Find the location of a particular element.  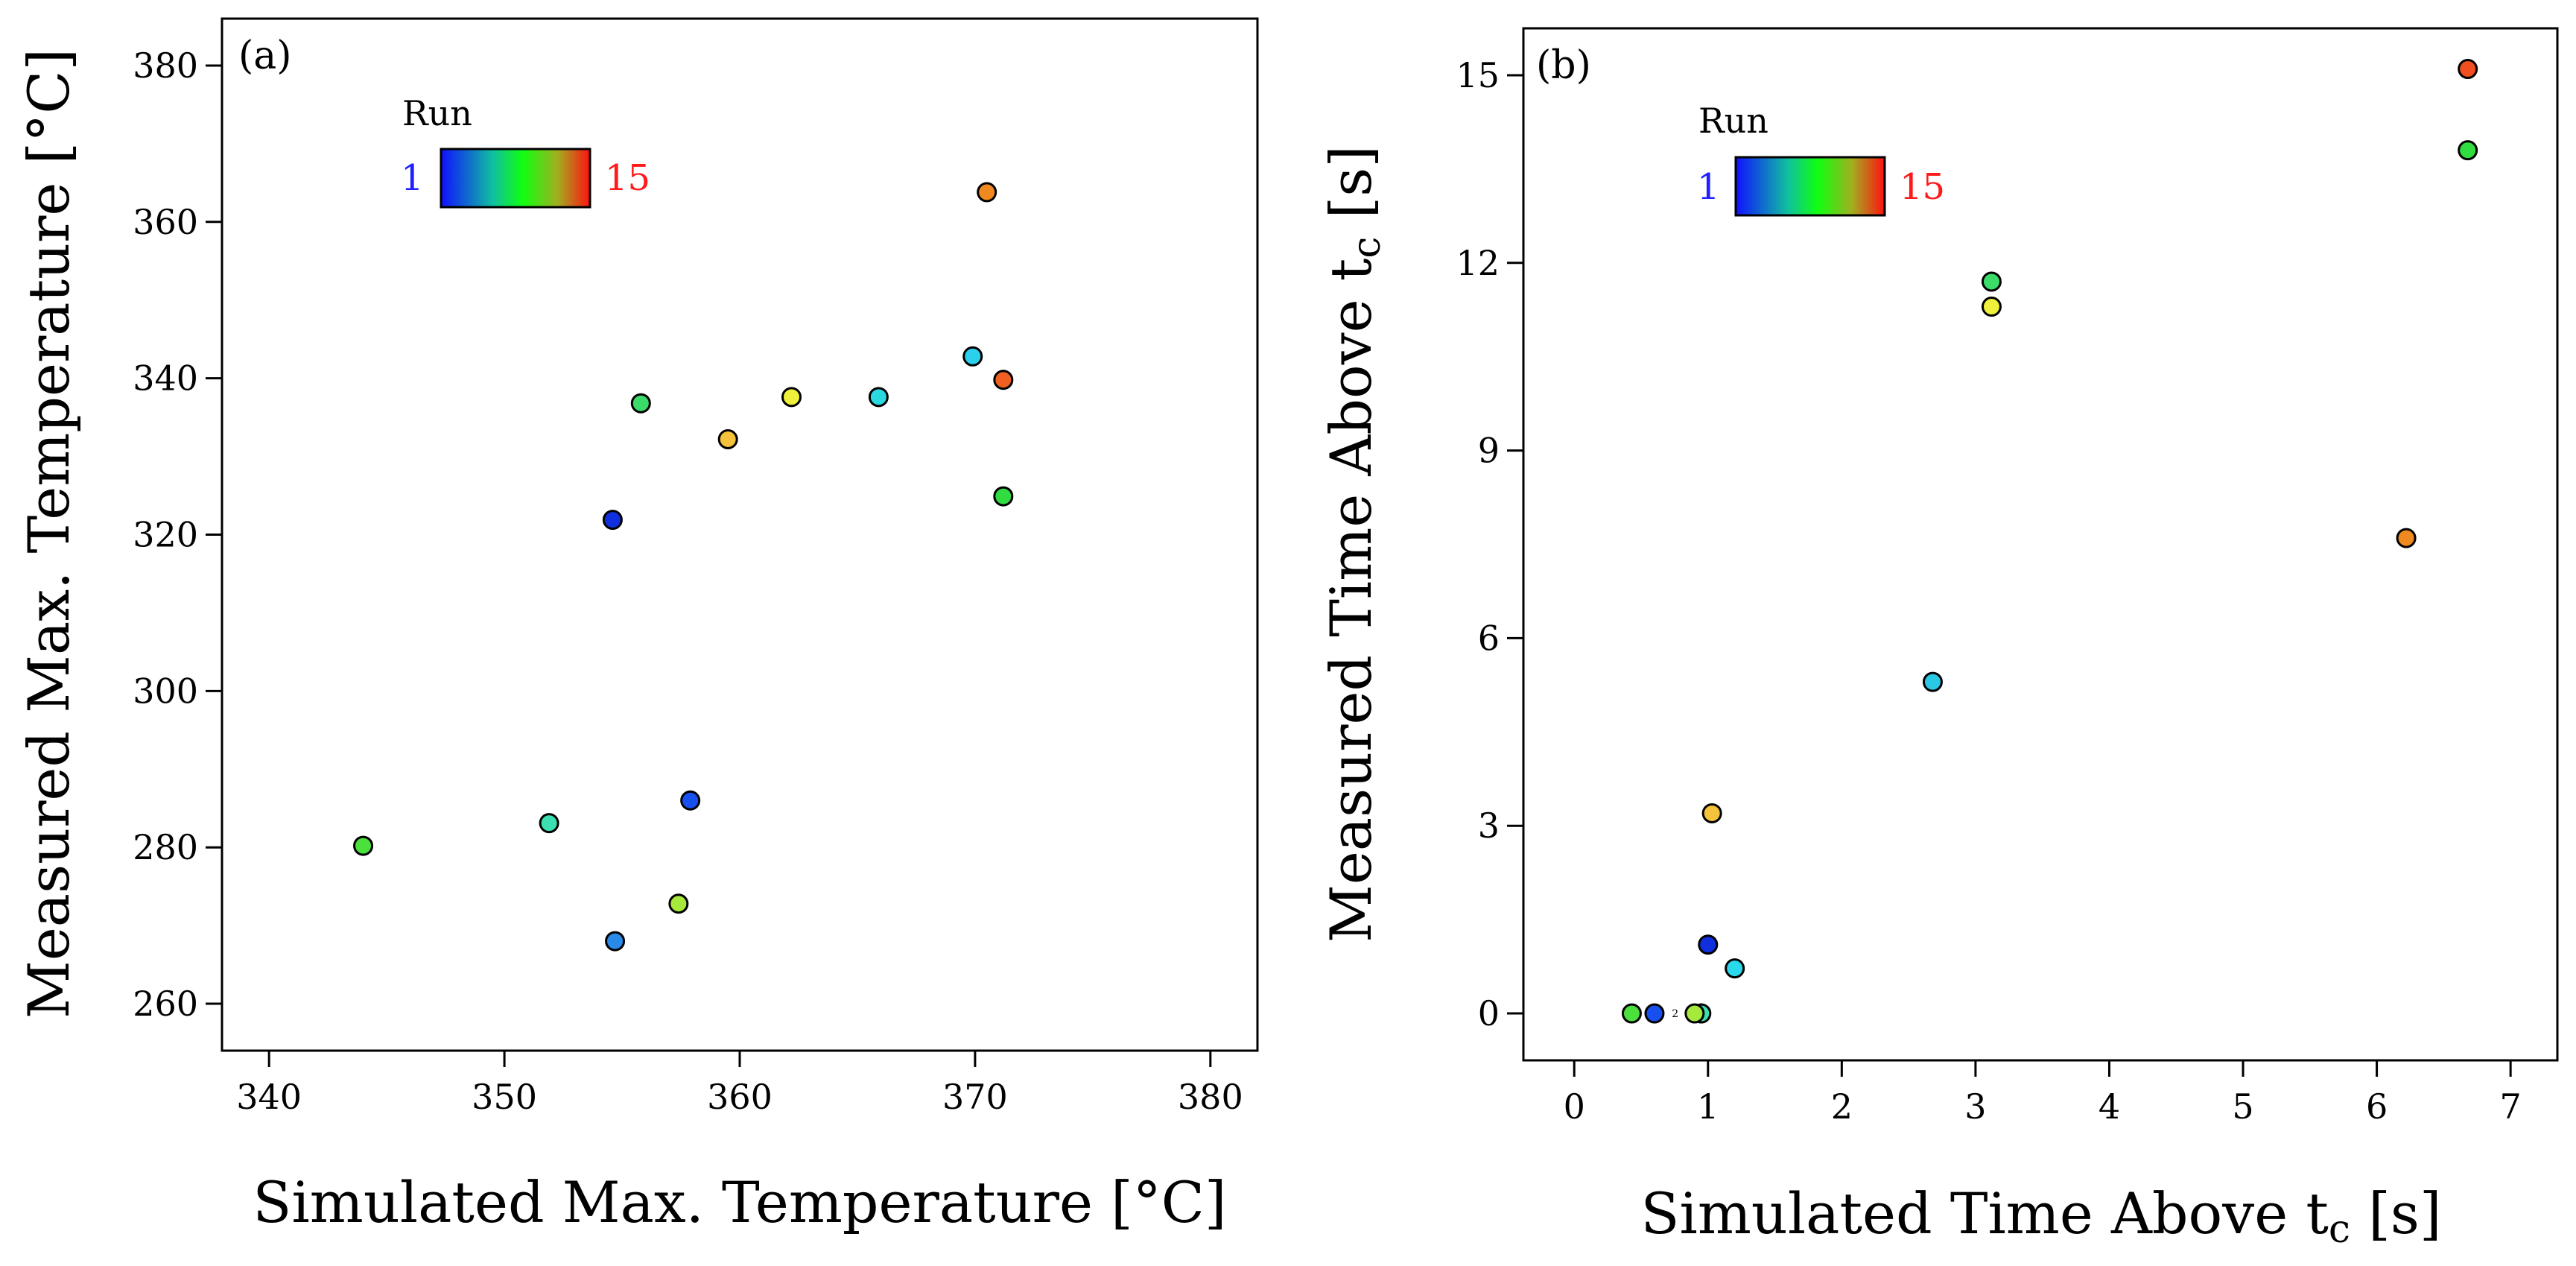

panel-a-x-tick-label: 360 is located at coordinates (740, 1097).